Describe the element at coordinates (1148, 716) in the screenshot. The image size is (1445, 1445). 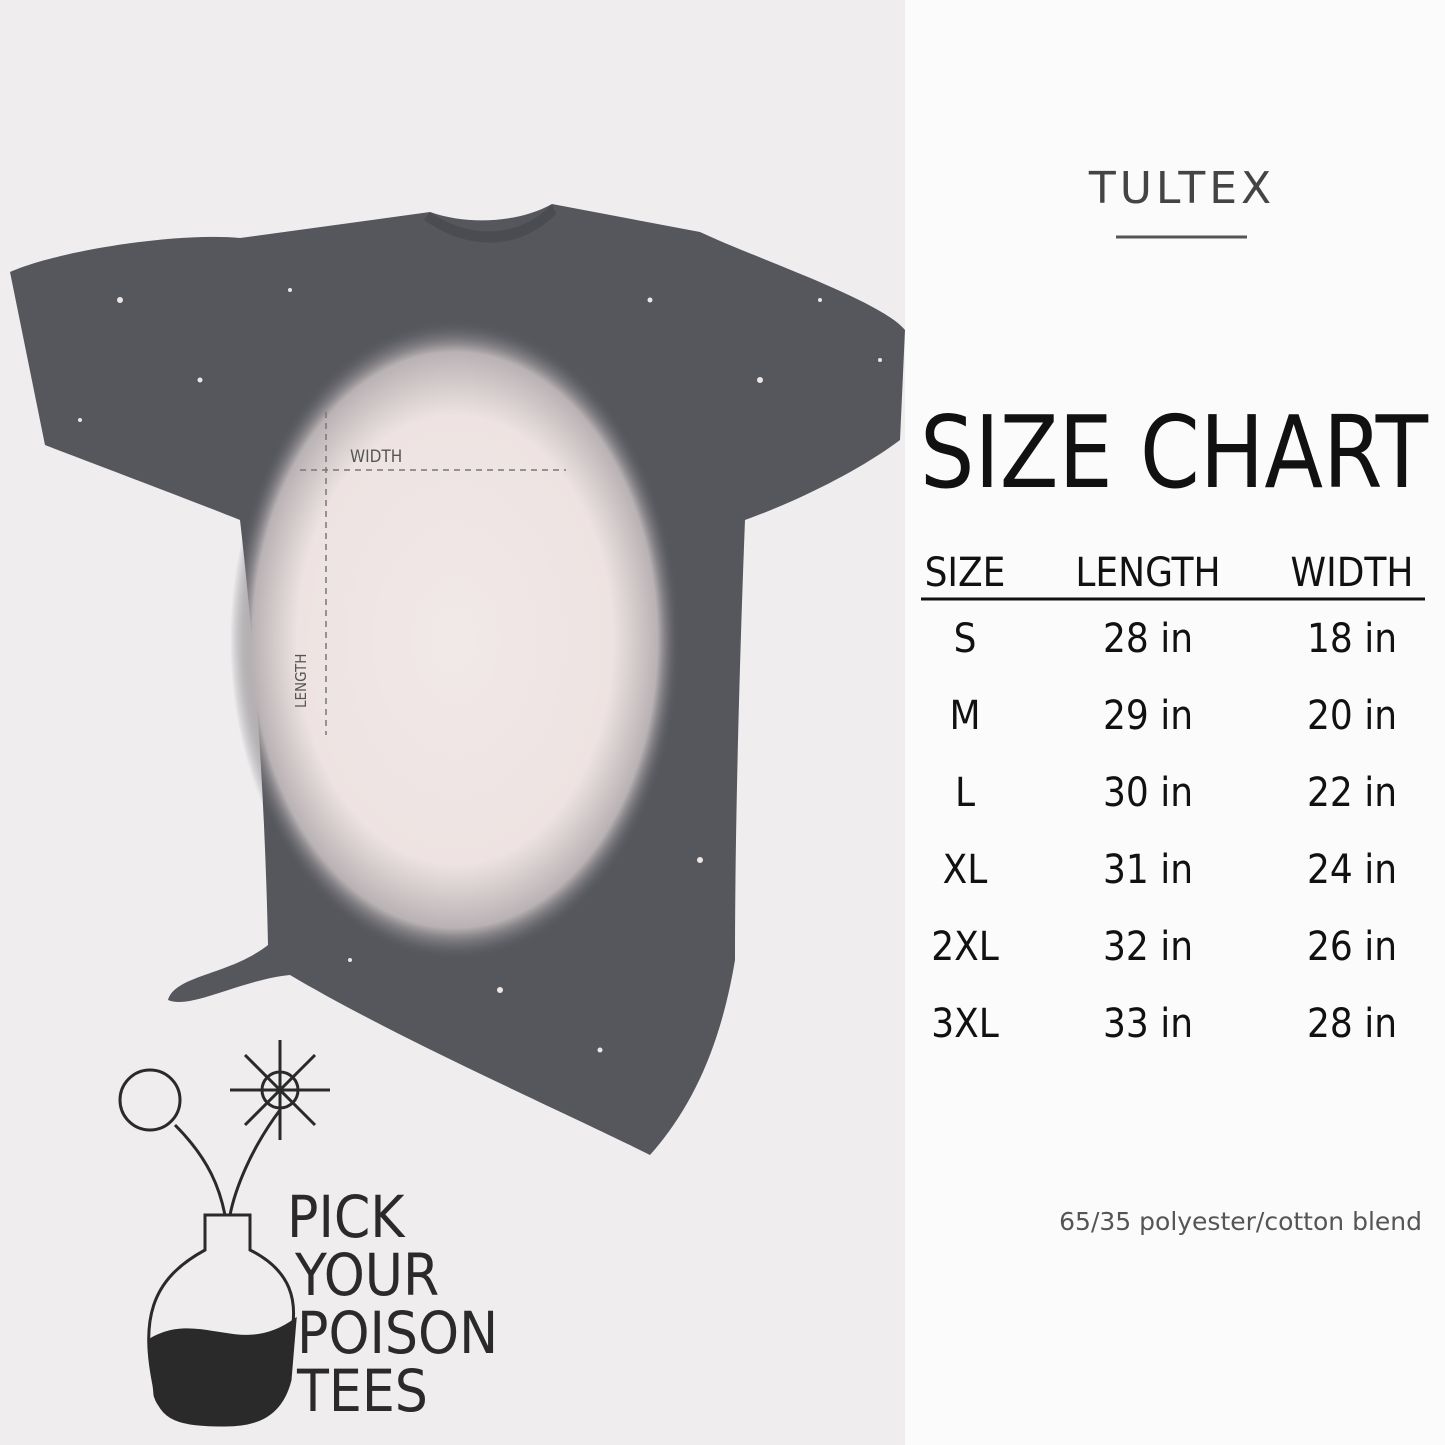
I see `cell: 29 in` at that location.